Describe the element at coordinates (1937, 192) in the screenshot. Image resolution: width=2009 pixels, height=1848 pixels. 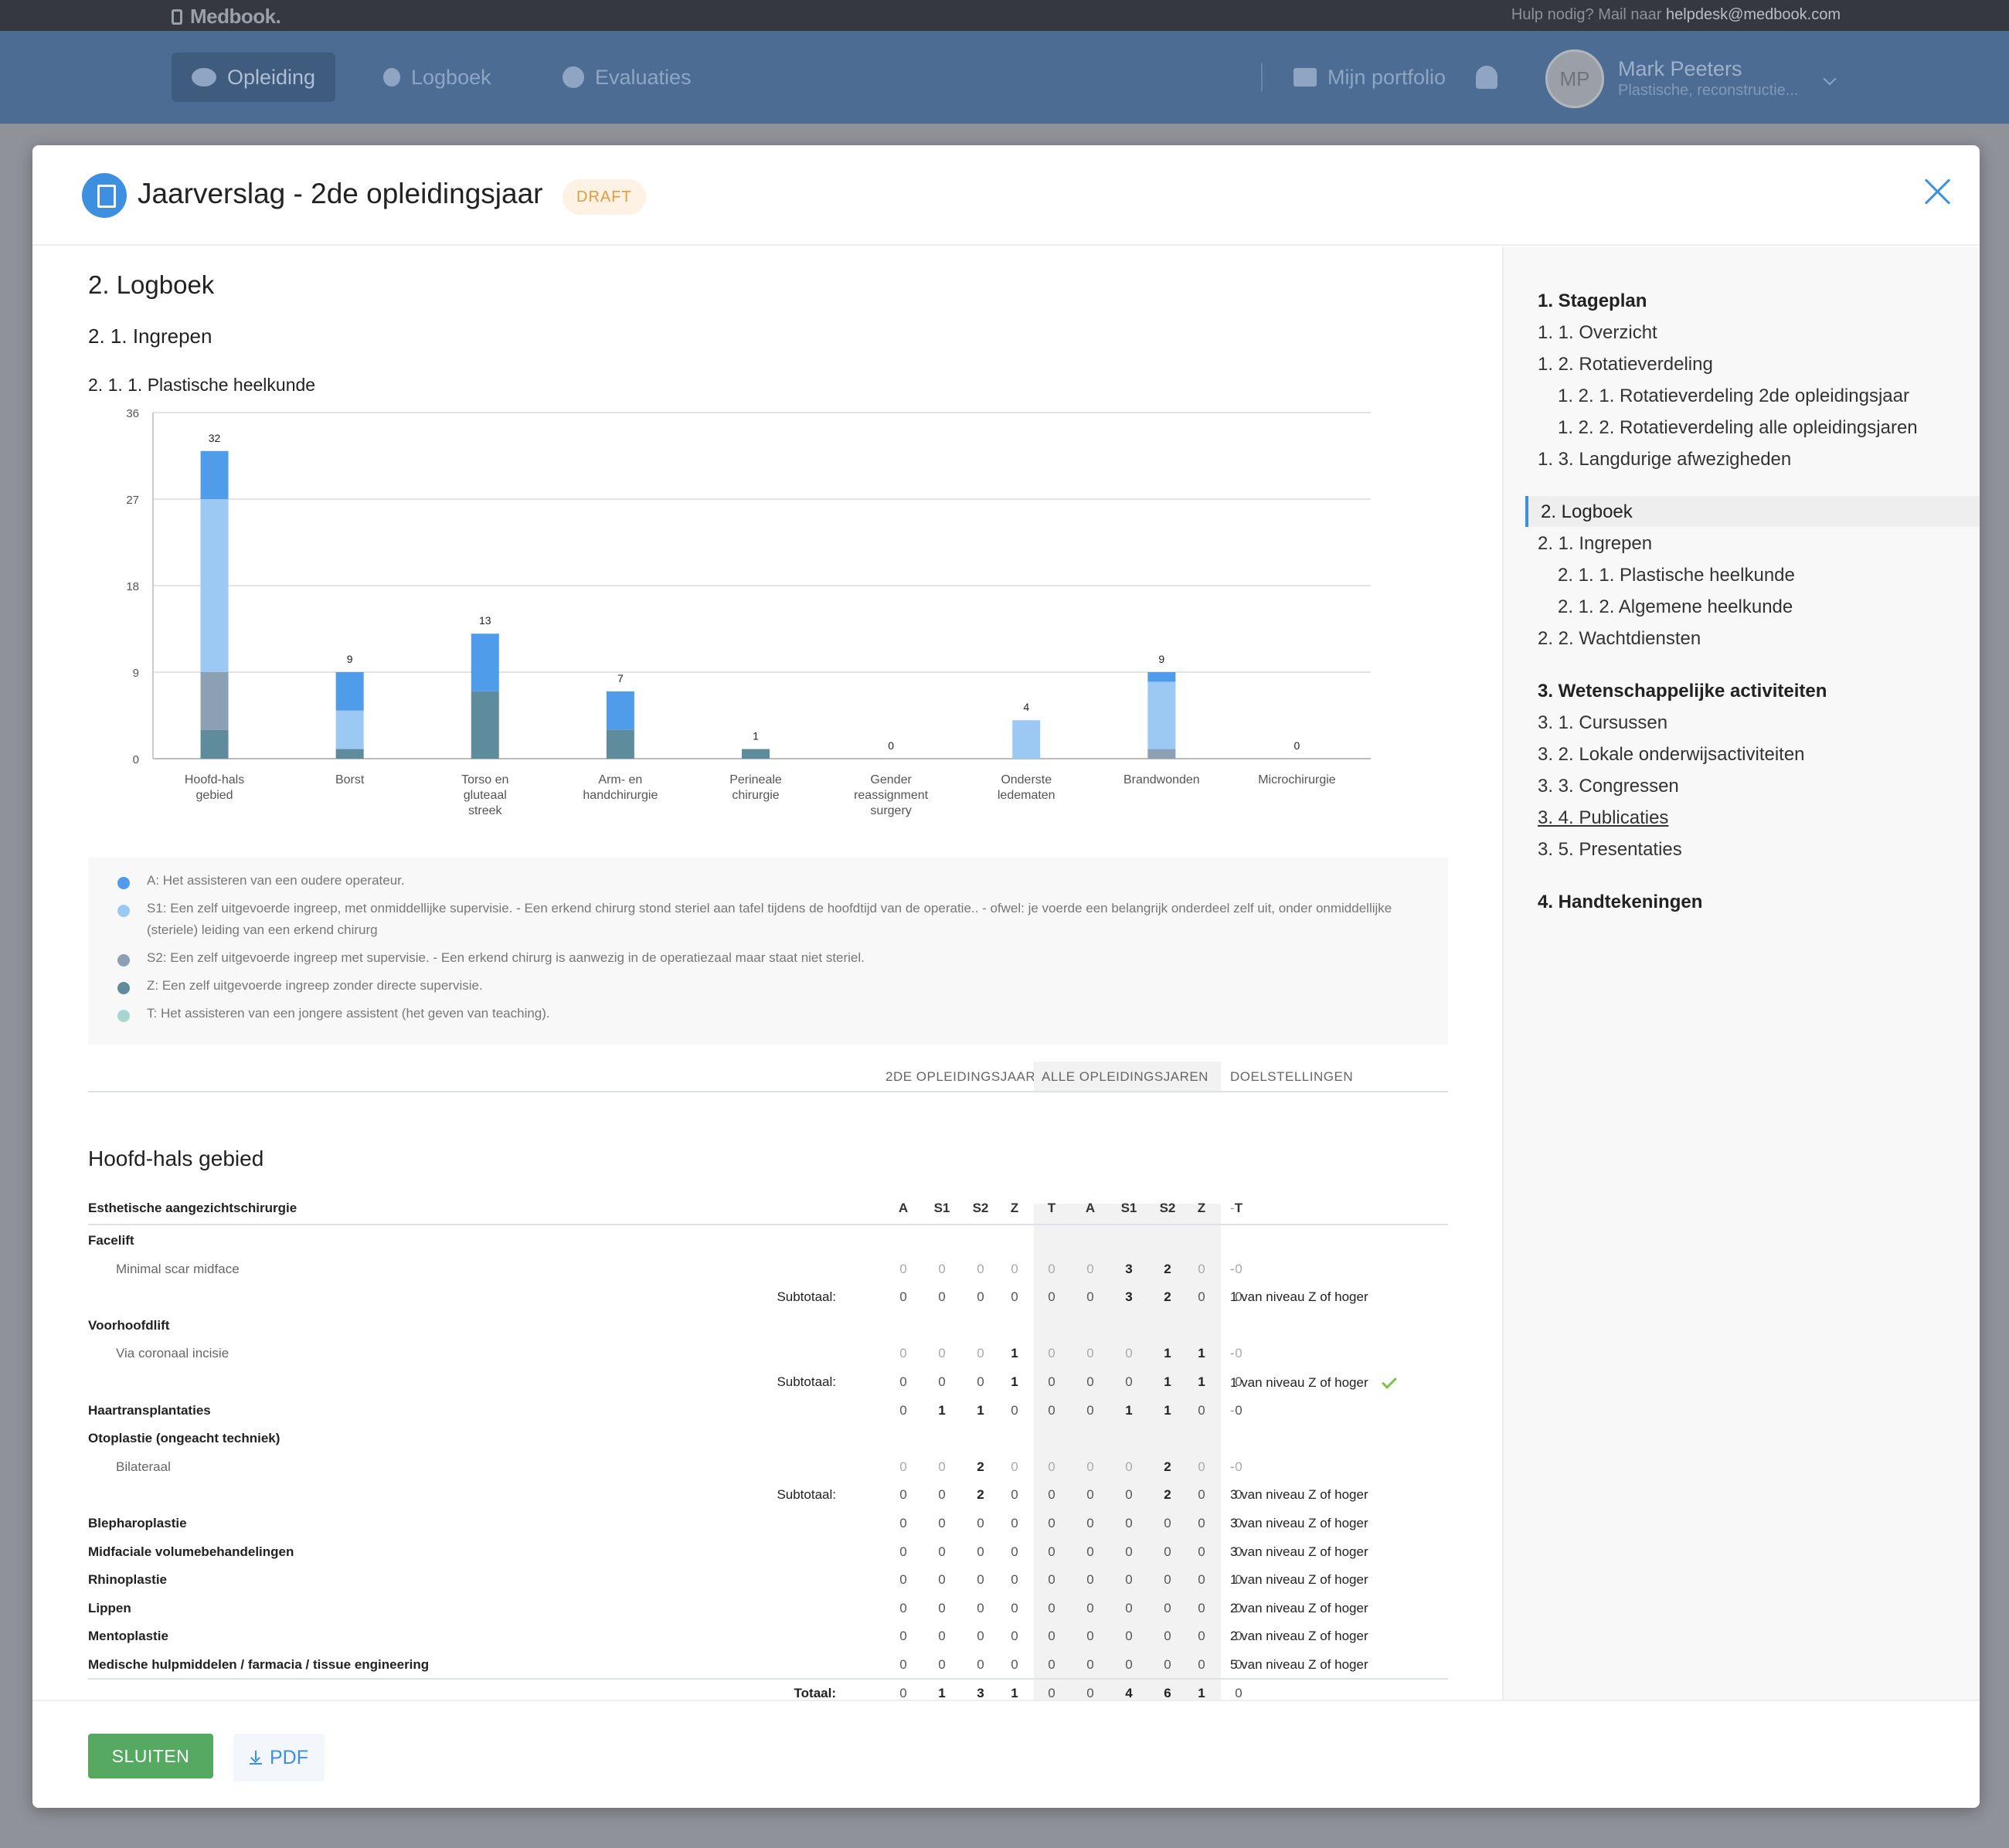
I see `close-icon` at that location.